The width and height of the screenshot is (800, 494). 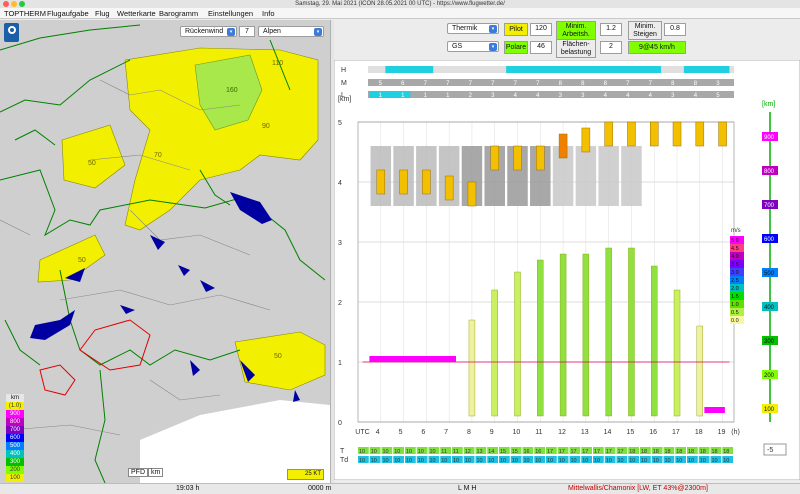 I want to click on right-axis-label: 400, so click(x=769, y=308).